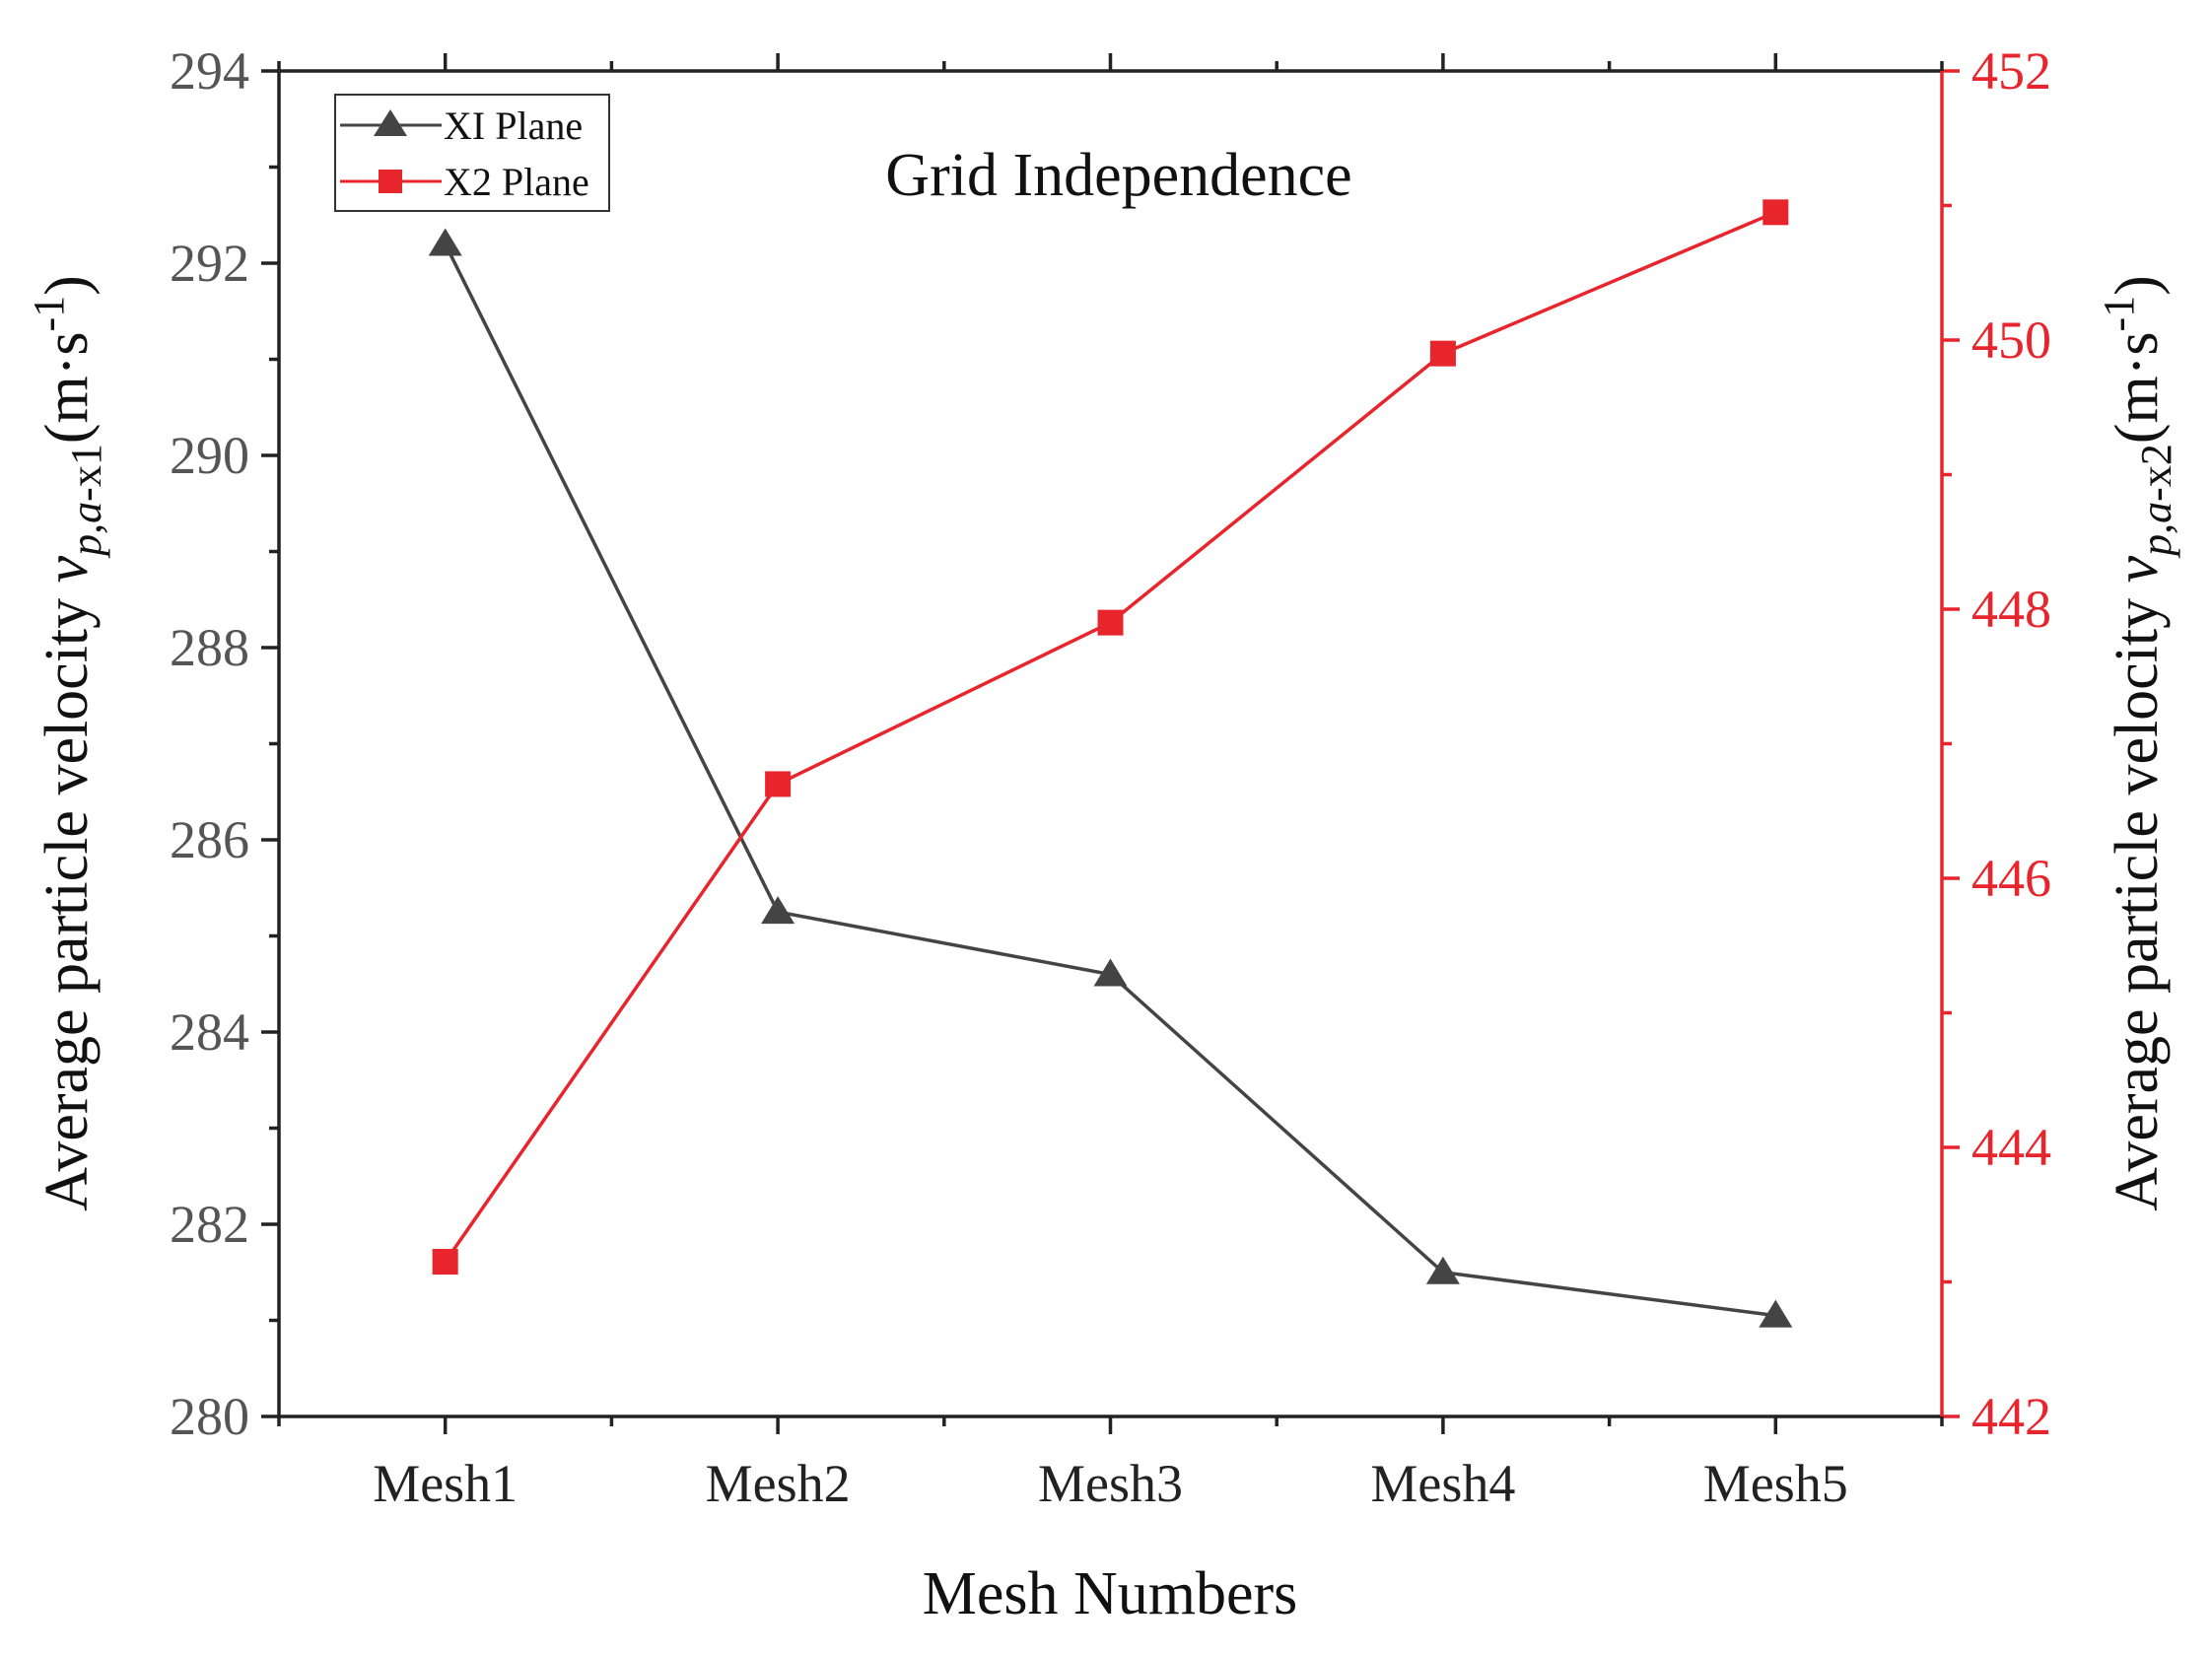  Describe the element at coordinates (86, 531) in the screenshot. I see `left-y-title-sub-italic: p,a` at that location.